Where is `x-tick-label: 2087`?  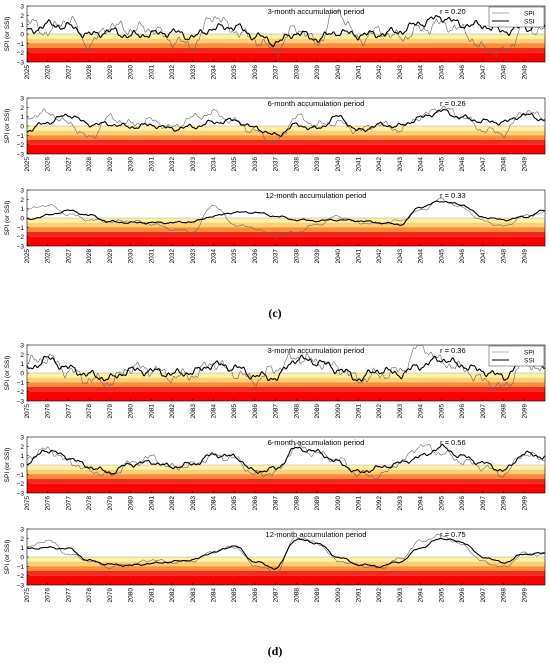
x-tick-label: 2087 is located at coordinates (276, 411).